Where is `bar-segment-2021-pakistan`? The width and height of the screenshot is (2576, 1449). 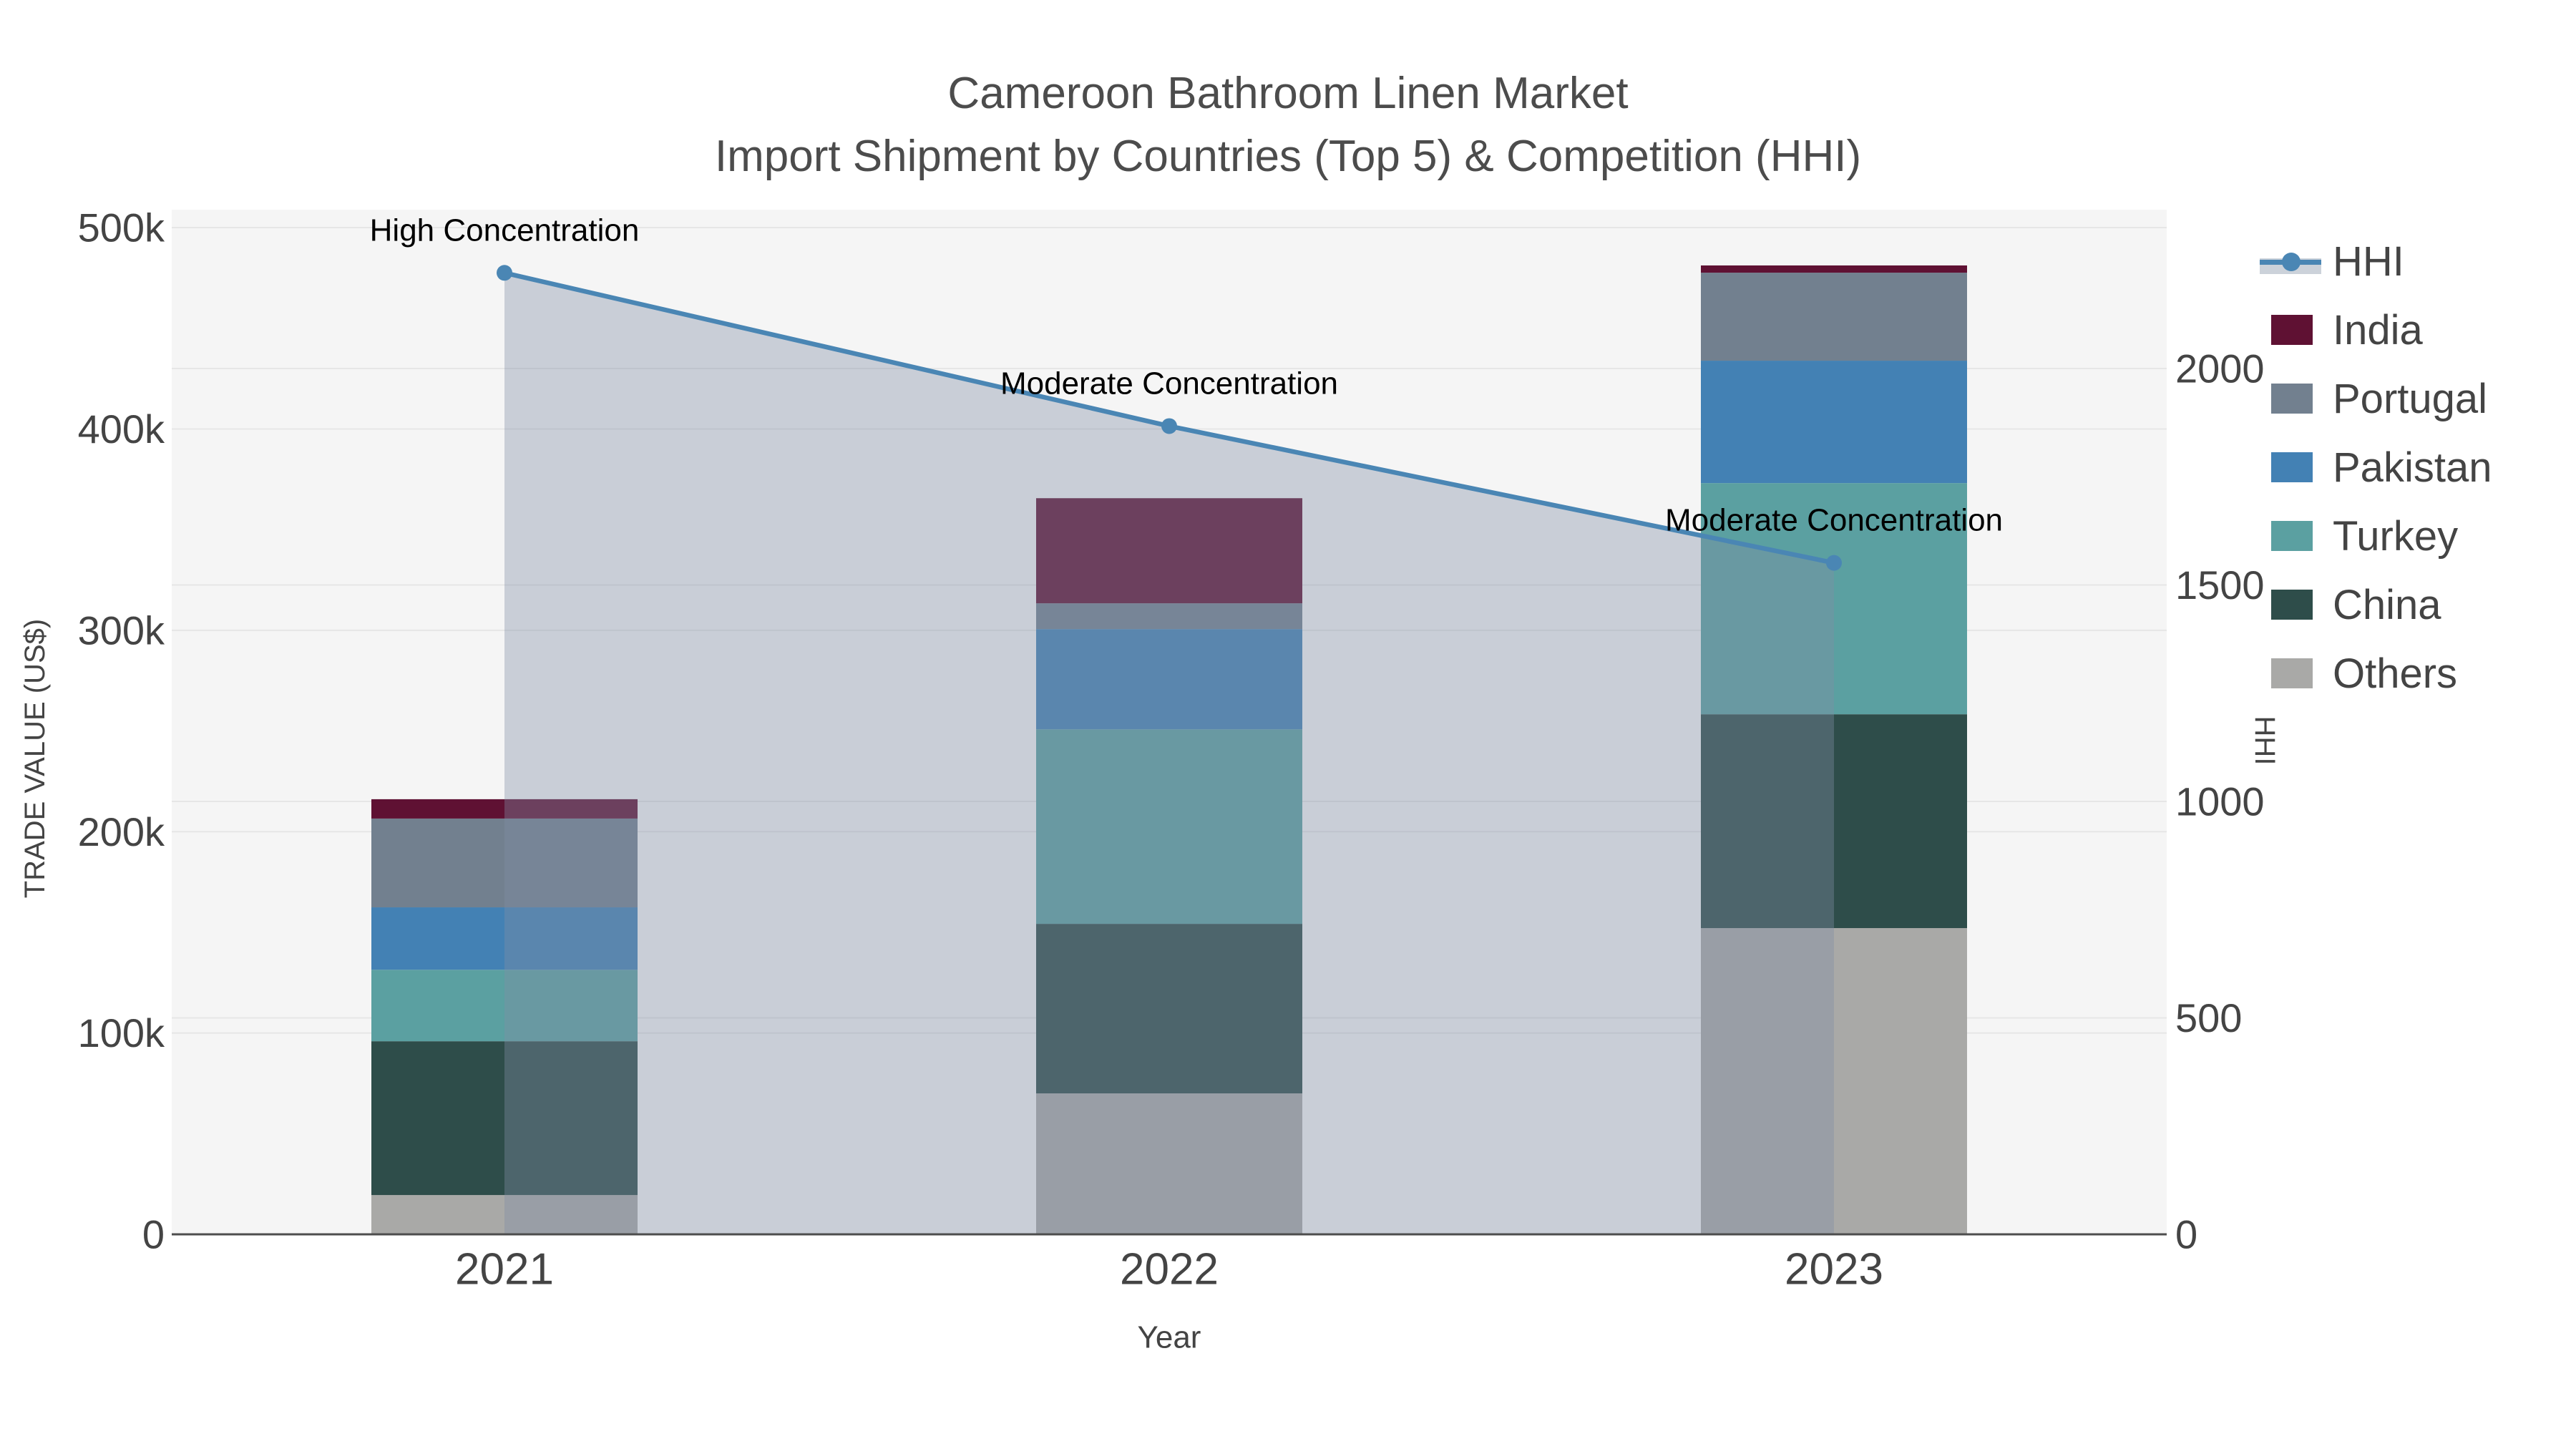
bar-segment-2021-pakistan is located at coordinates (504, 938).